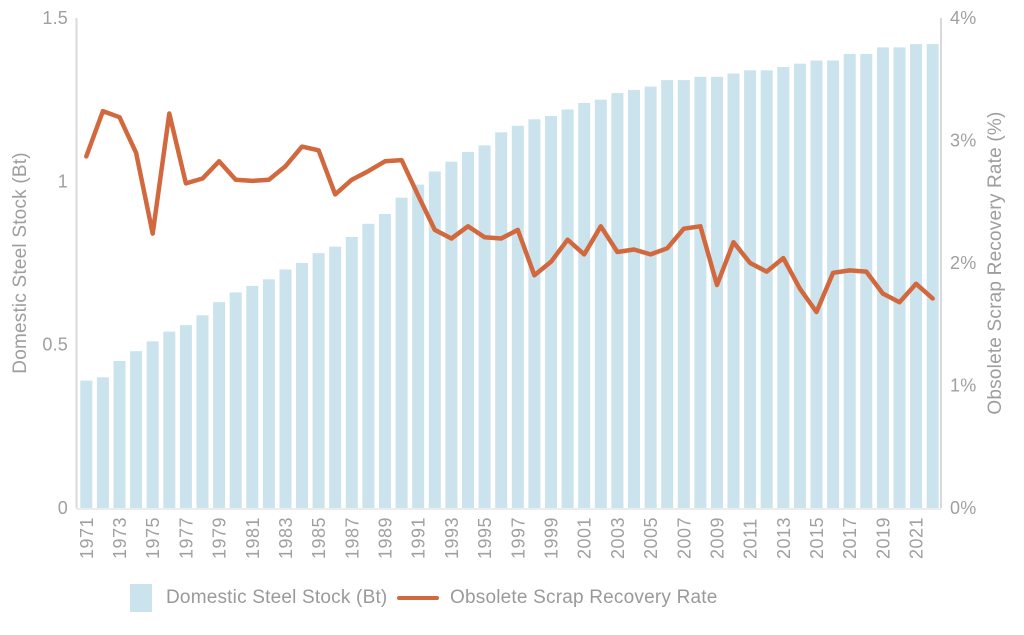 Image resolution: width=1024 pixels, height=635 pixels. Describe the element at coordinates (352, 538) in the screenshot. I see `x-tick-1987: 1987` at that location.